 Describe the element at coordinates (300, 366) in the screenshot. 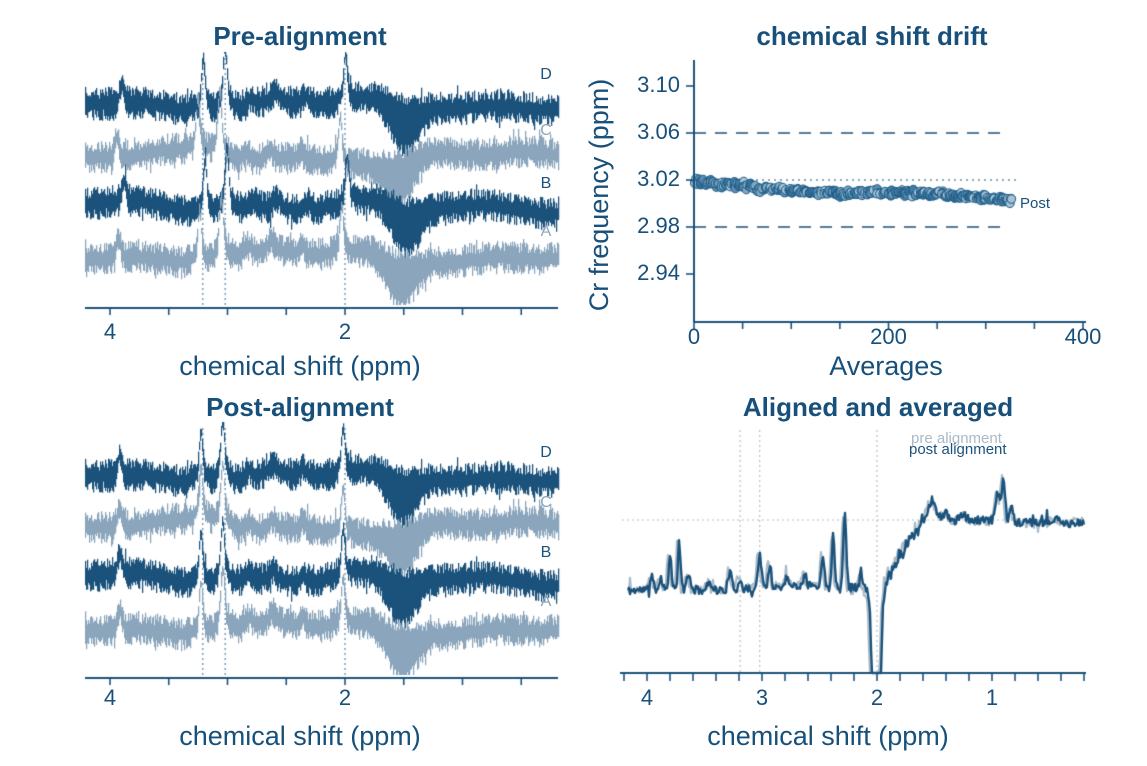

I see `pre-alignment-xlabel: chemical shift (ppm)` at that location.